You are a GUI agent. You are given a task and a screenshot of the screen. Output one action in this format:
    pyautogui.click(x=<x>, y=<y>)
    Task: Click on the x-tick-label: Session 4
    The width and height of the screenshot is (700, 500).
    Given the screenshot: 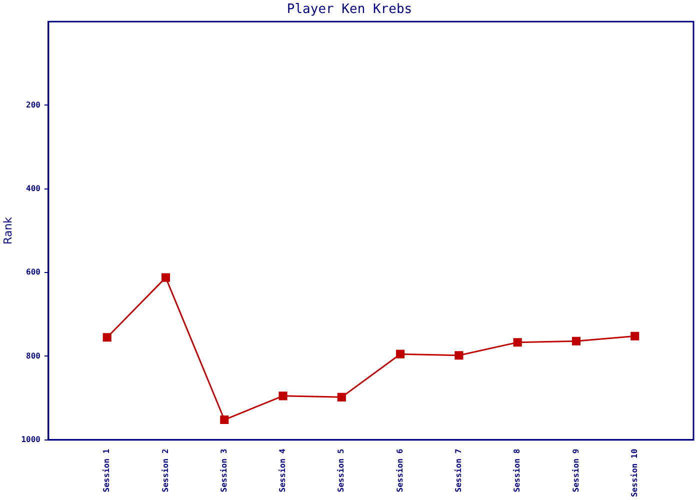 What is the action you would take?
    pyautogui.click(x=283, y=470)
    